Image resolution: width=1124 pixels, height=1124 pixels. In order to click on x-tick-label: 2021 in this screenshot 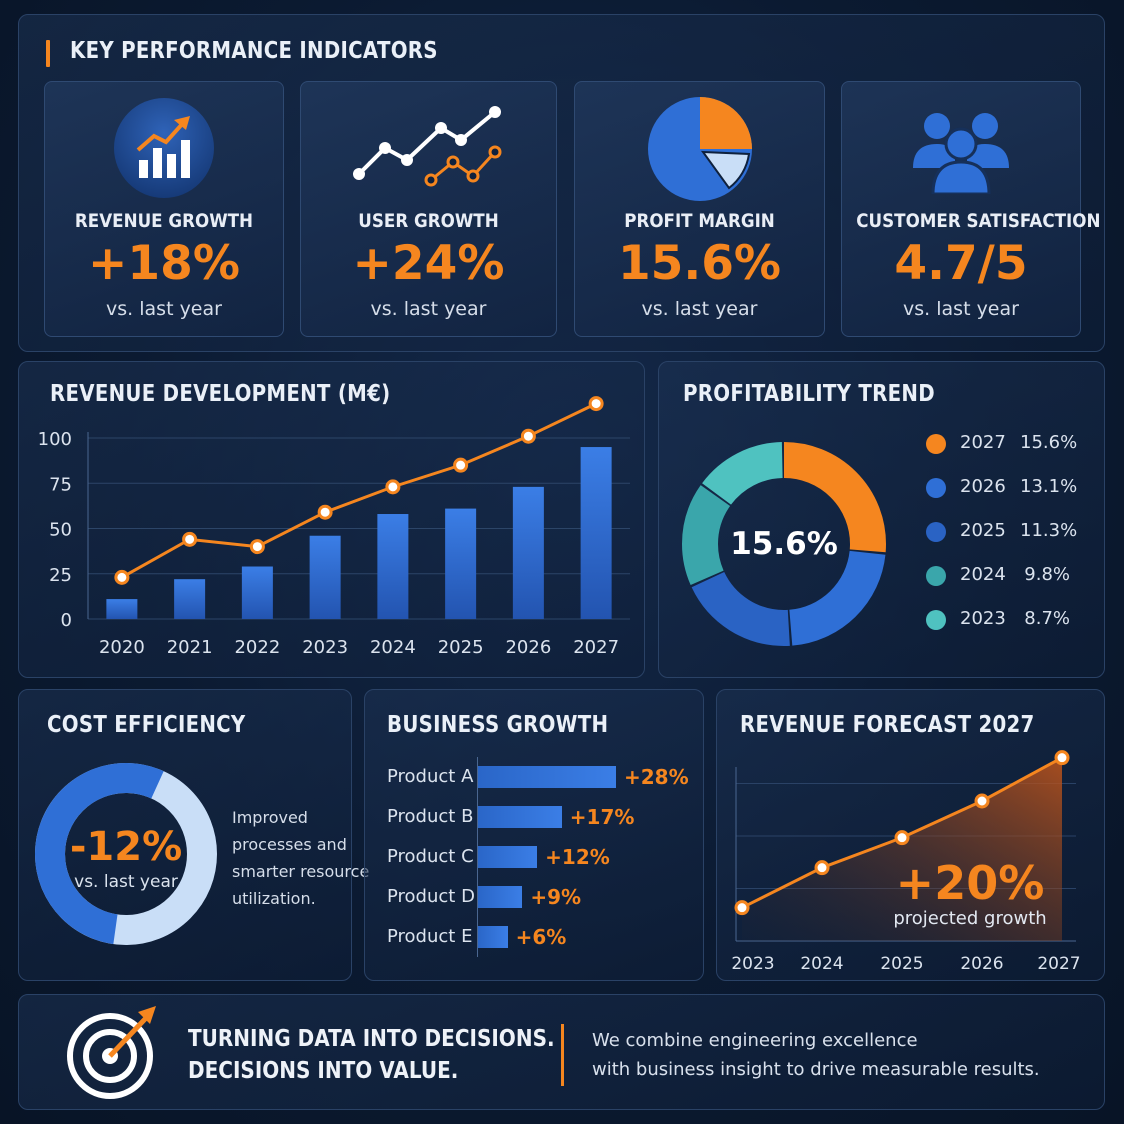, I will do `click(190, 647)`.